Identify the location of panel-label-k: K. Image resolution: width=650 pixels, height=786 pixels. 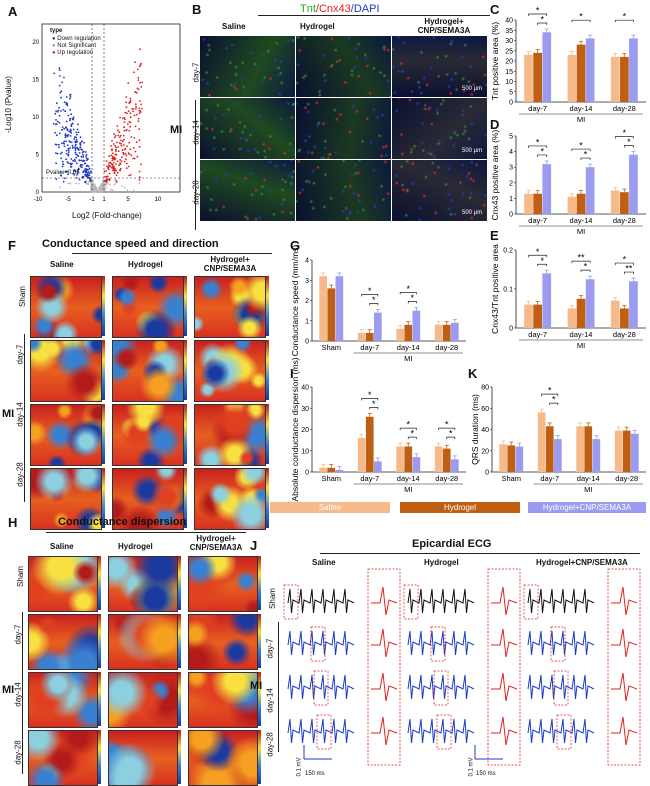
(473, 373).